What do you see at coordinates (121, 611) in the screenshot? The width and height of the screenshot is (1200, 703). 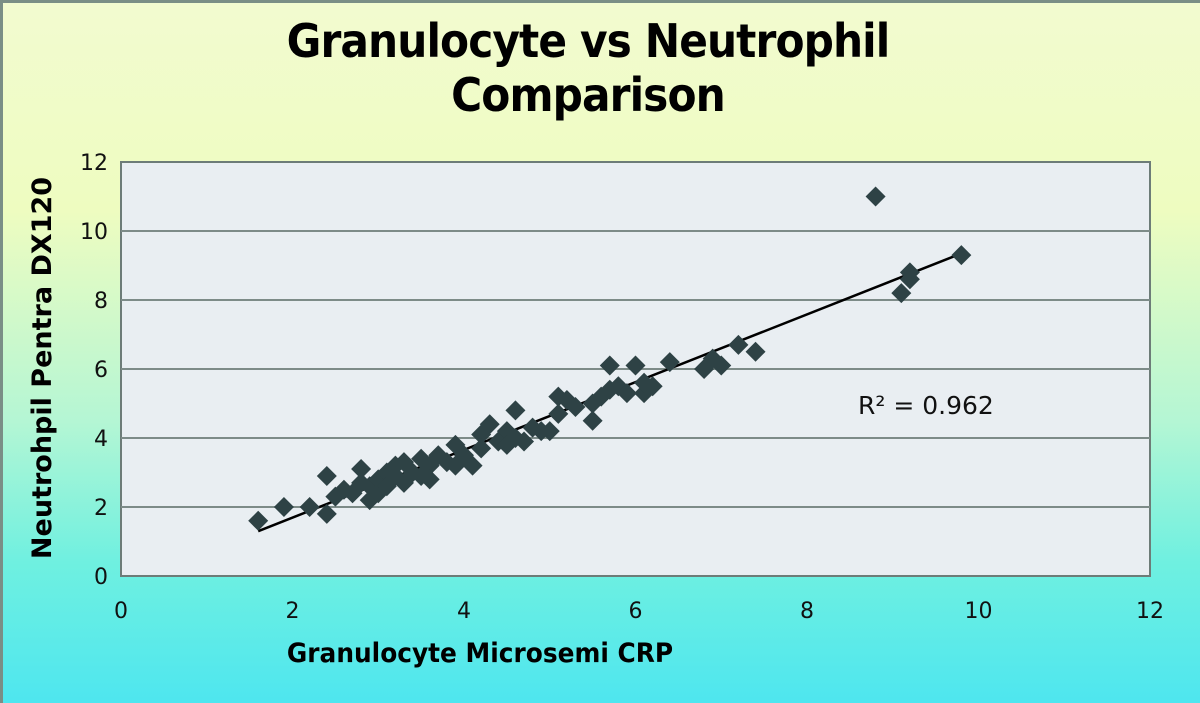 I see `x-tick-label: 0` at bounding box center [121, 611].